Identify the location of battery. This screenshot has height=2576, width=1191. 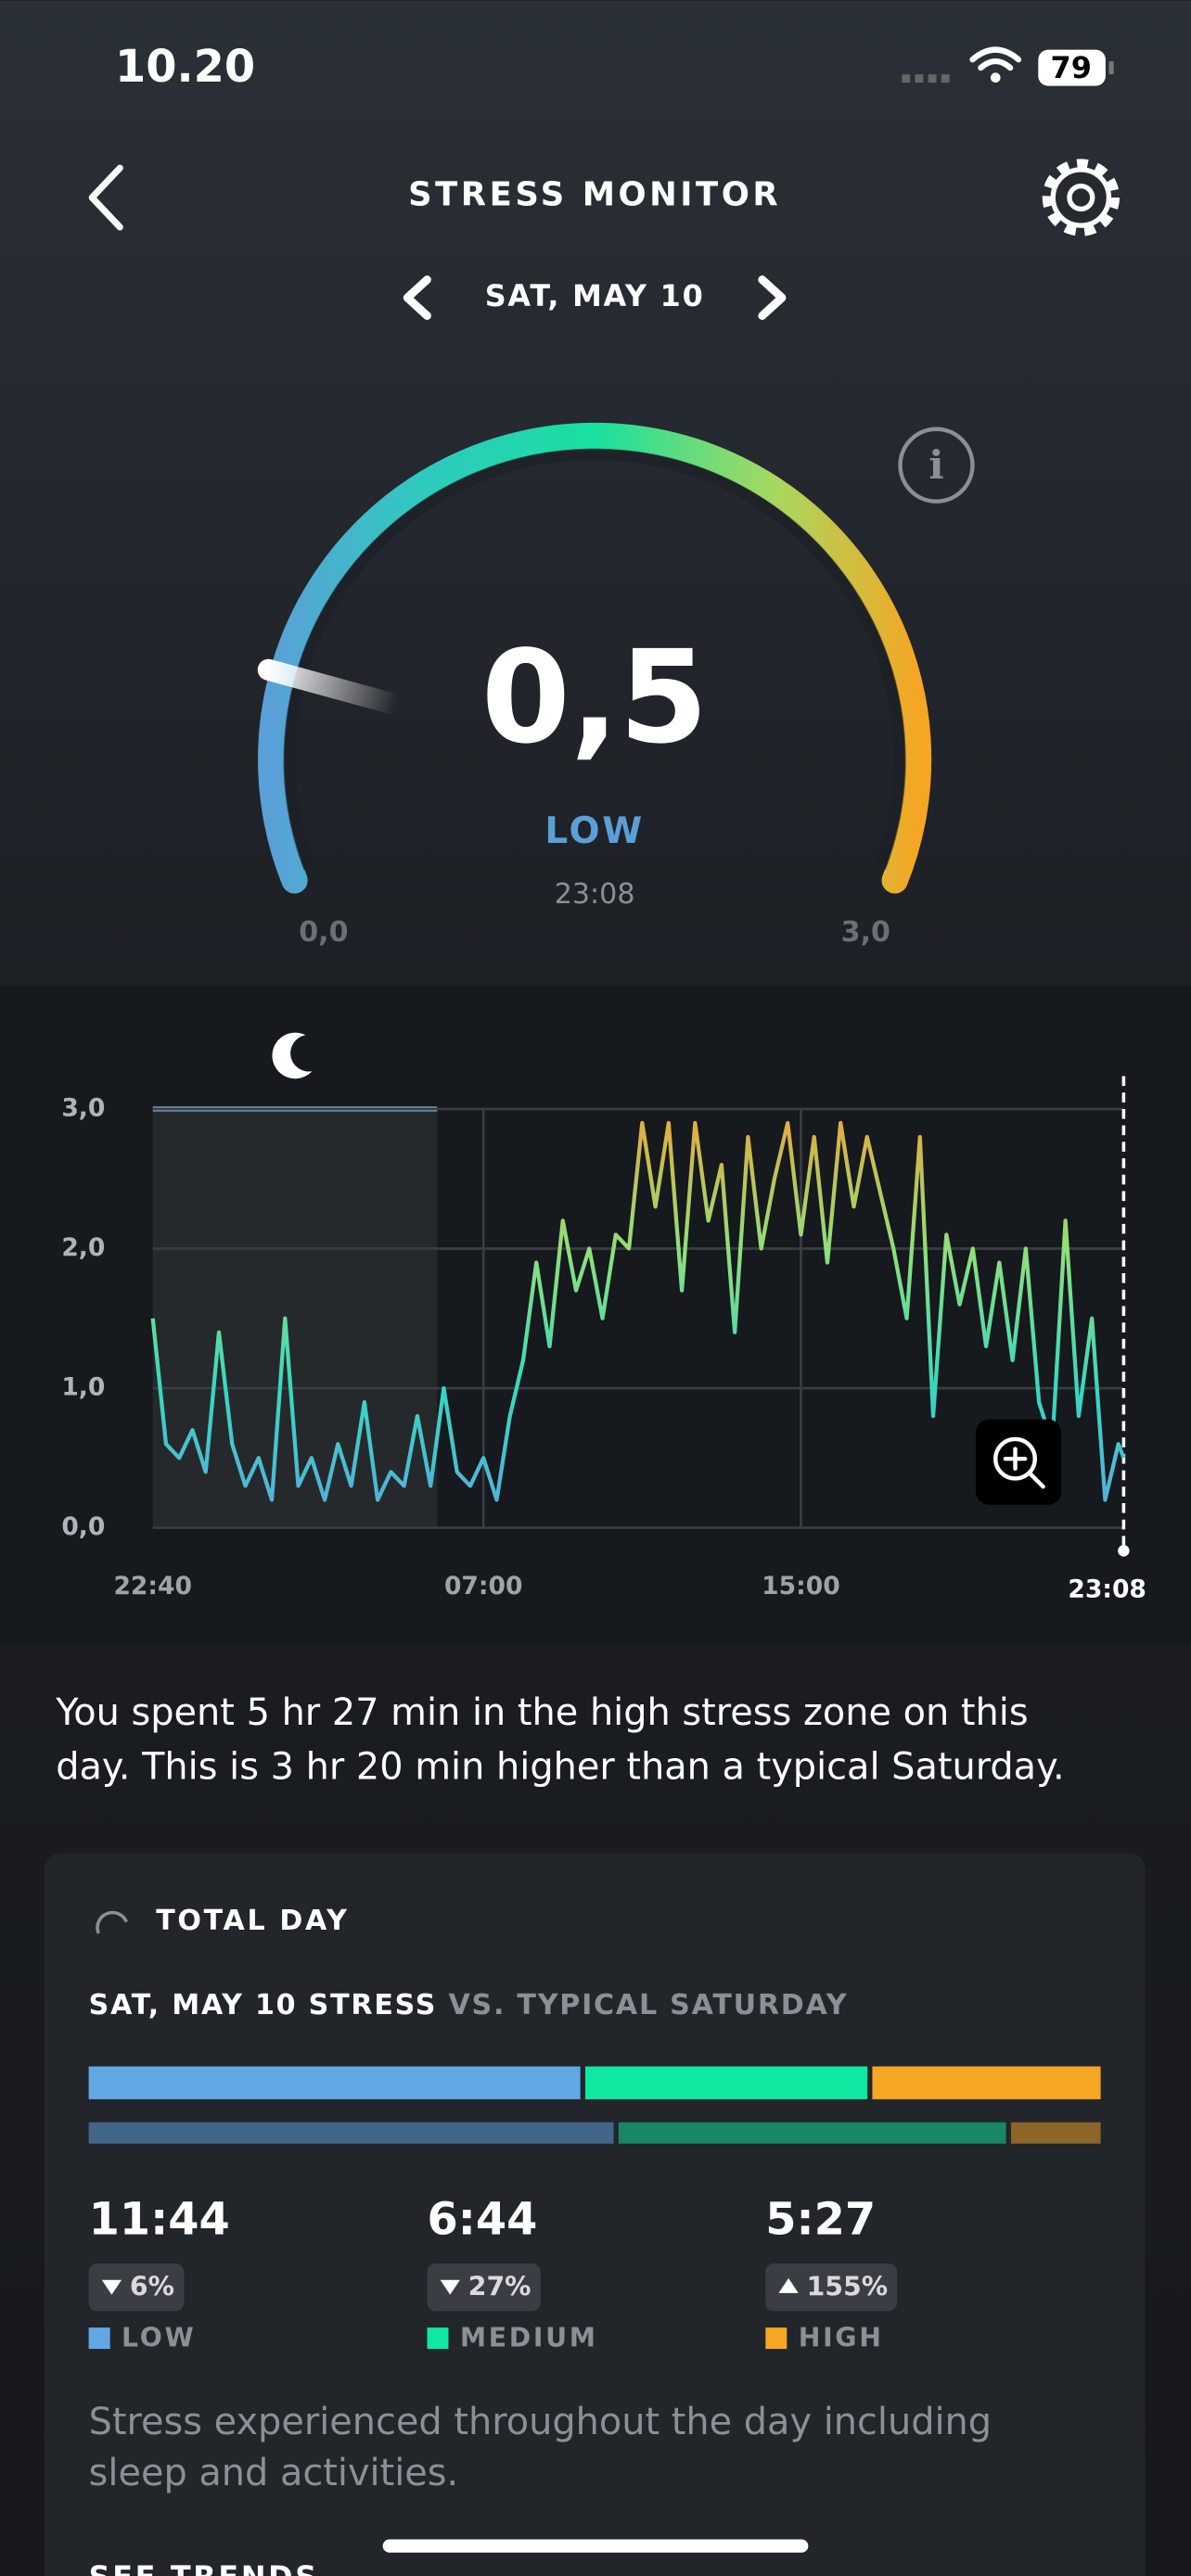
(1072, 67).